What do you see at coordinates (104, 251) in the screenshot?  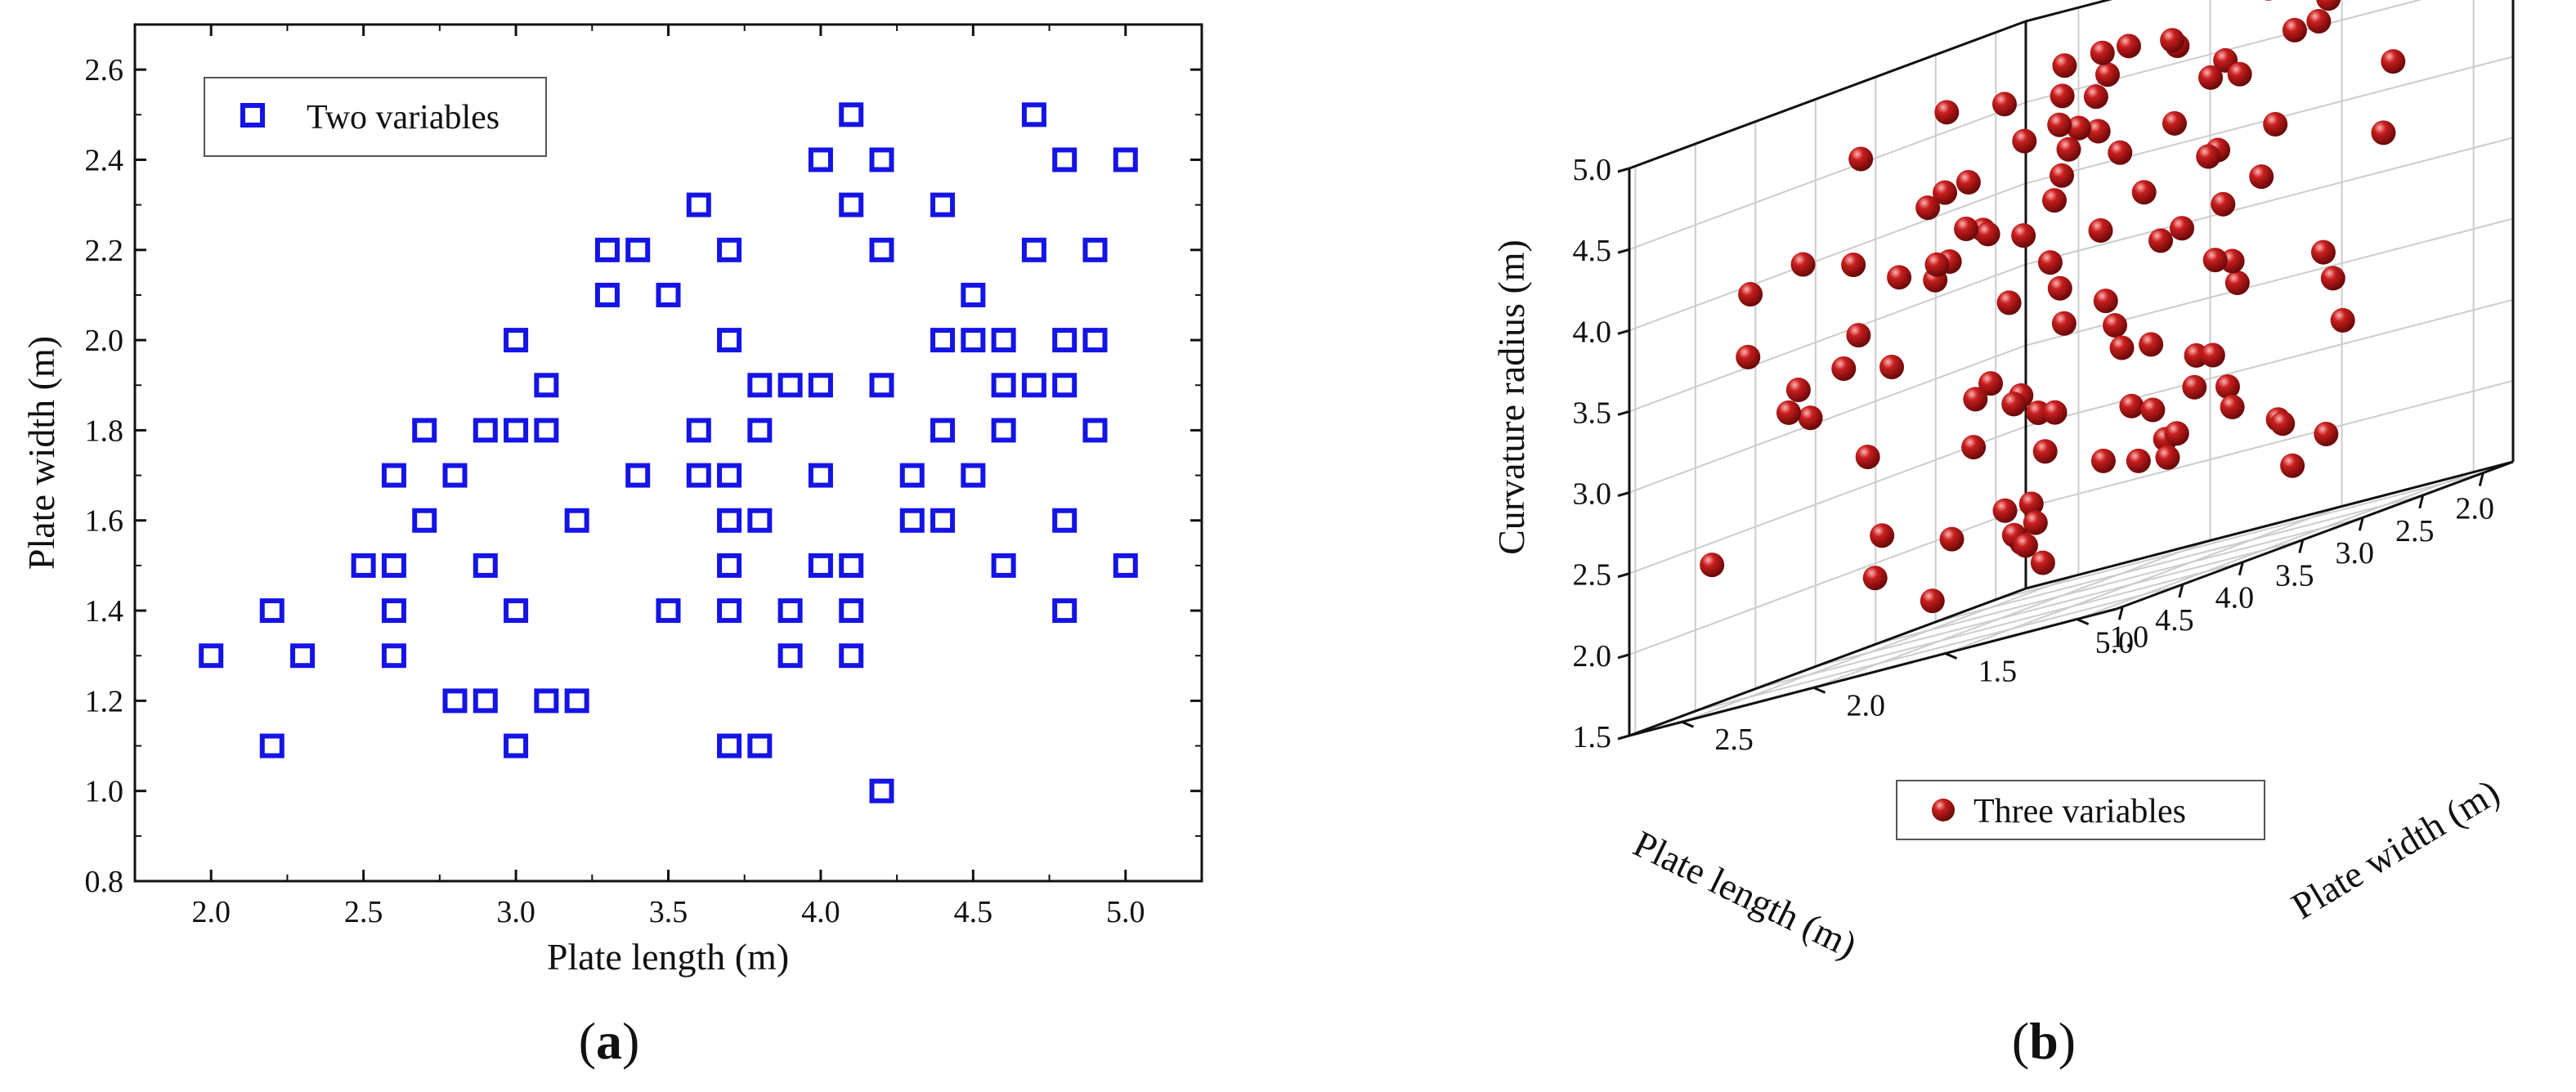 I see `y-tick-label: 2.2` at bounding box center [104, 251].